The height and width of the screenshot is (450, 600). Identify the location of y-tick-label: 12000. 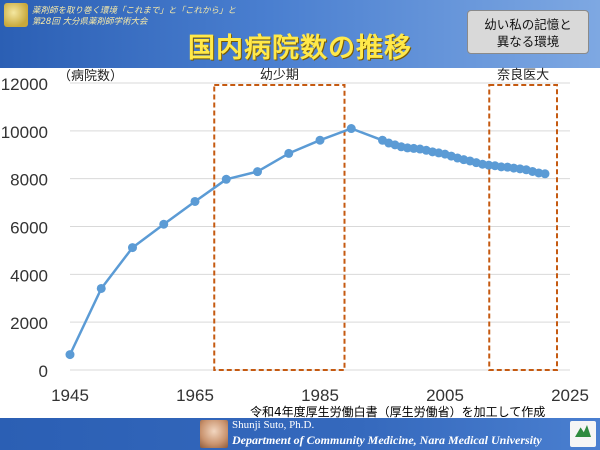
(24, 84).